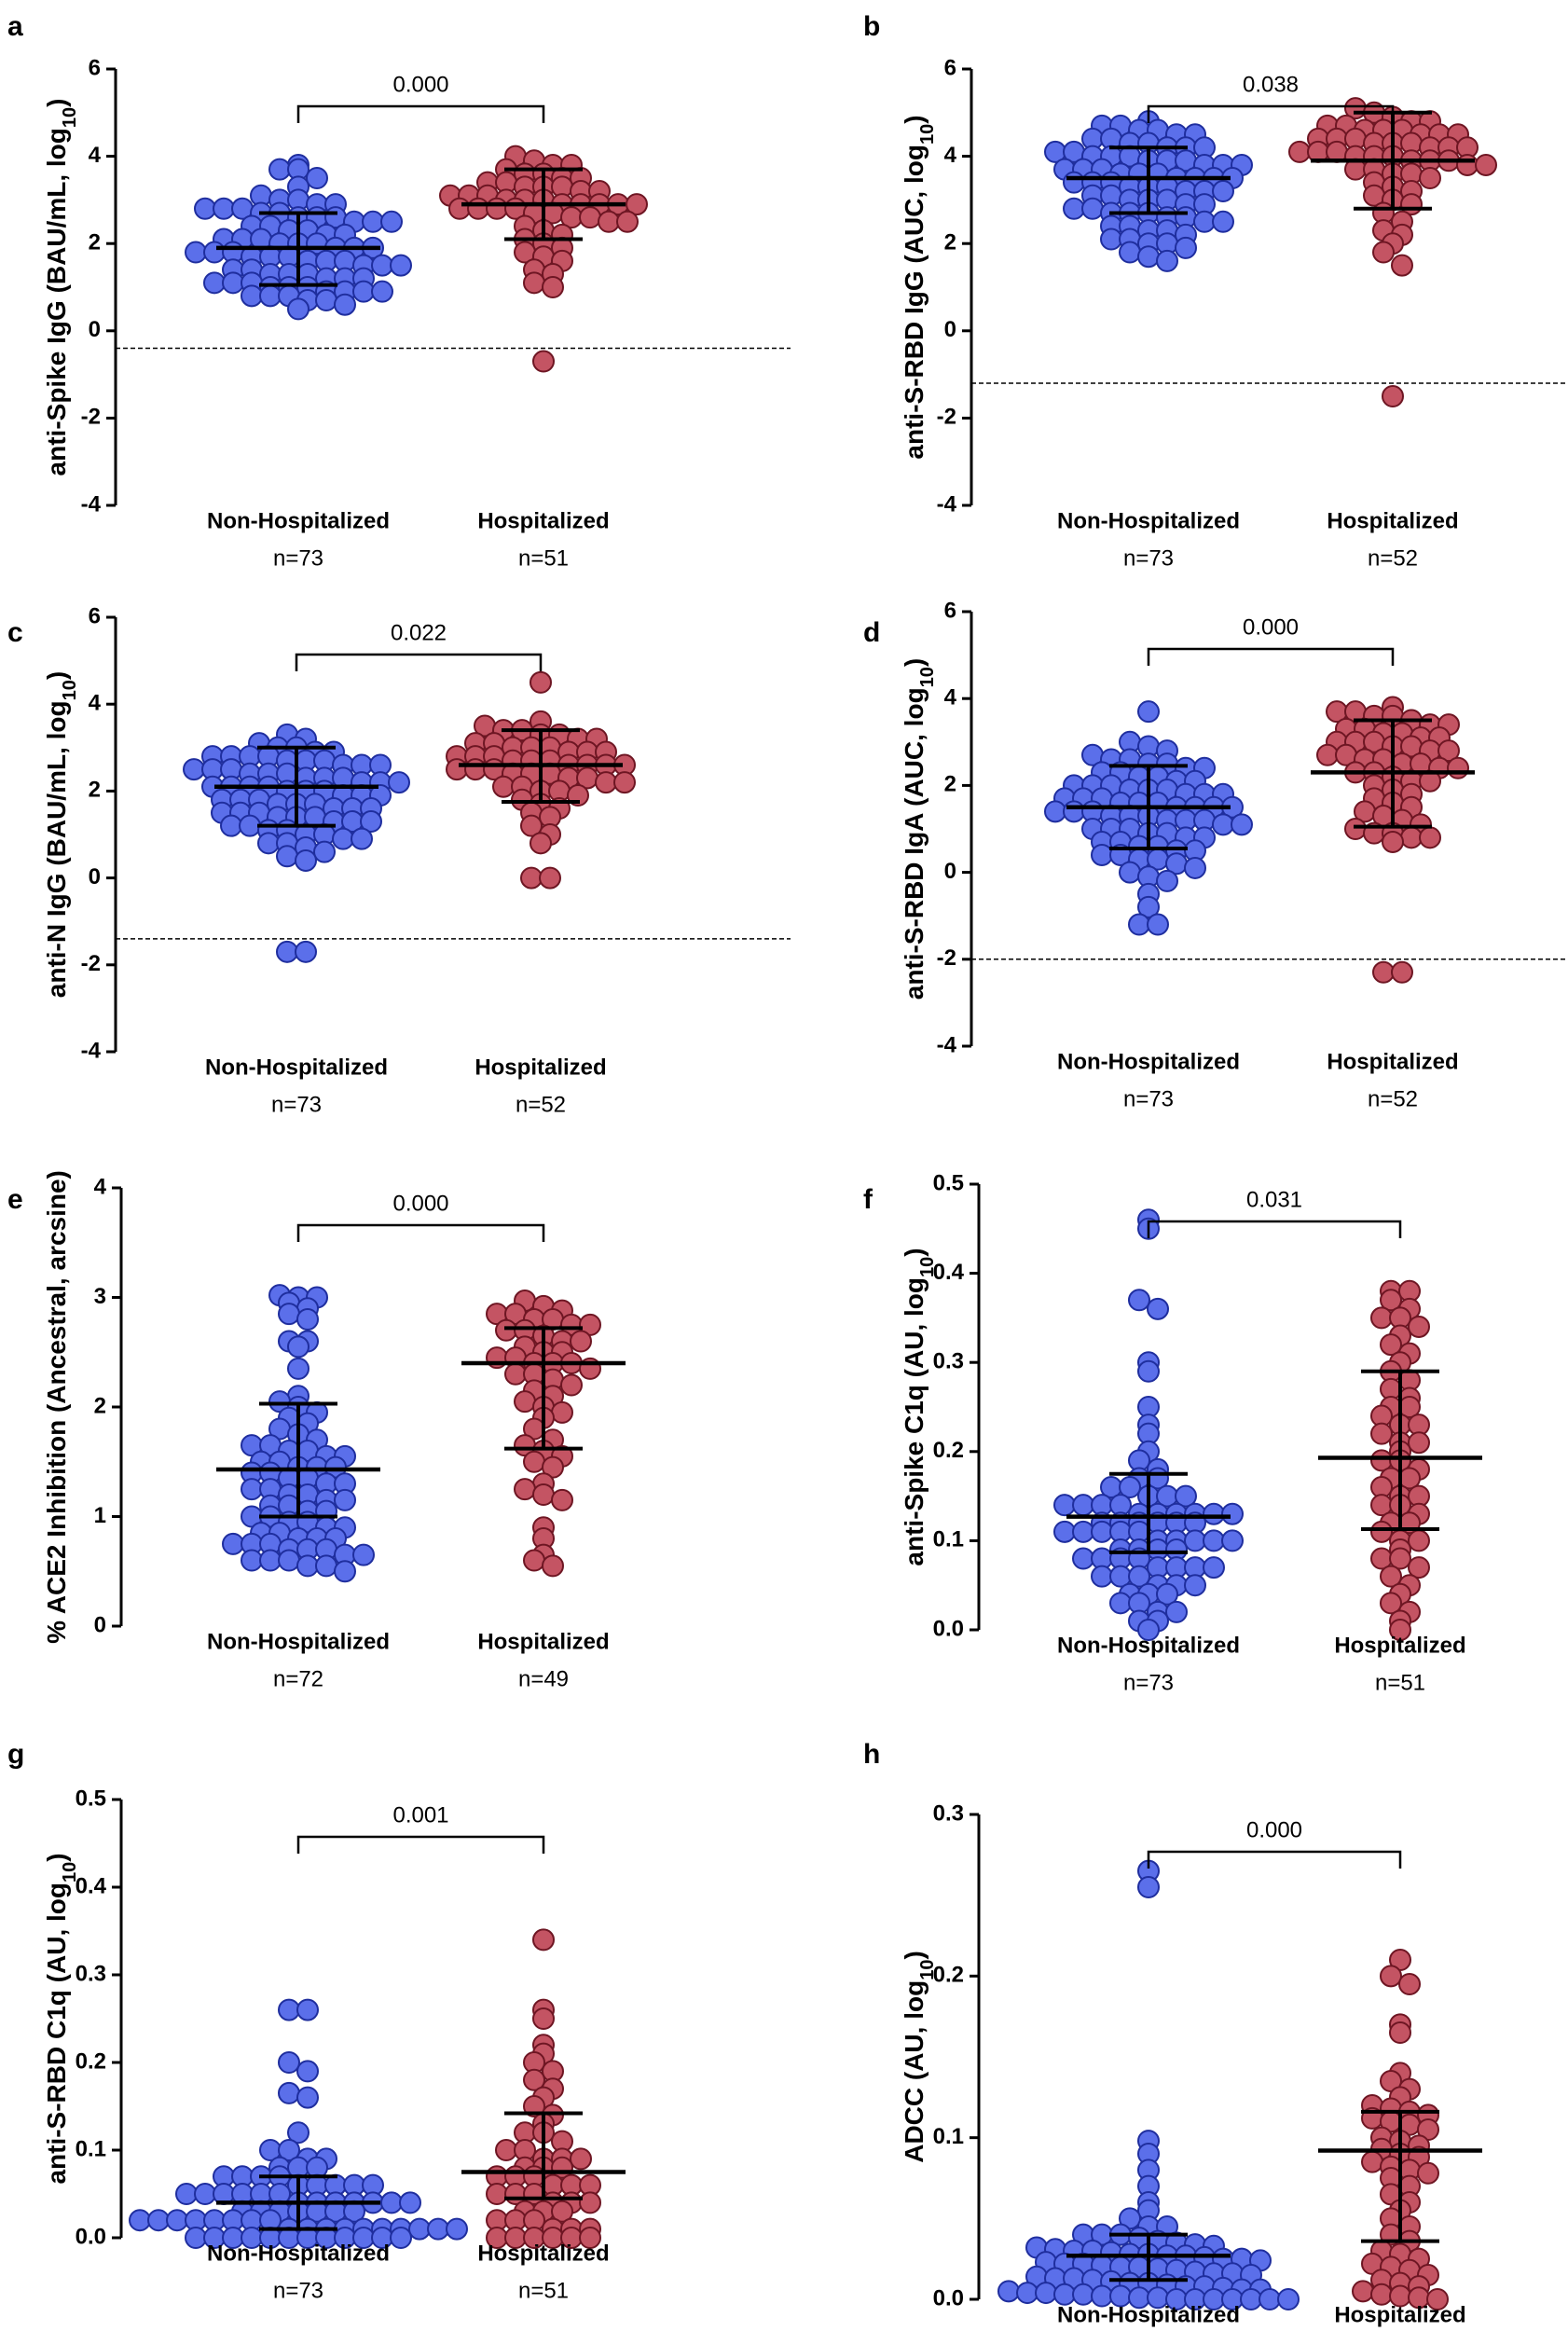  Describe the element at coordinates (15, 26) in the screenshot. I see `panel-letter: a` at that location.